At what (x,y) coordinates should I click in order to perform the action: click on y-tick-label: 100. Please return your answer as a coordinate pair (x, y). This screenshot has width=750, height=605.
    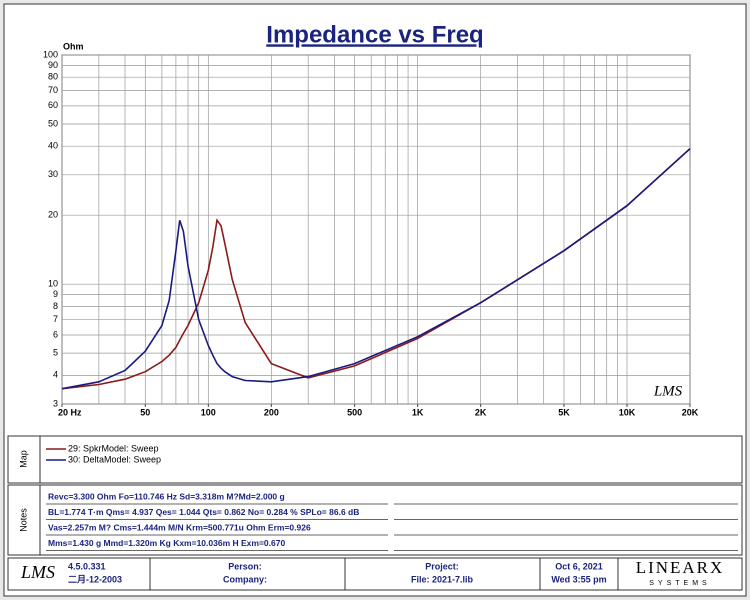
    Looking at the image, I should click on (50, 54).